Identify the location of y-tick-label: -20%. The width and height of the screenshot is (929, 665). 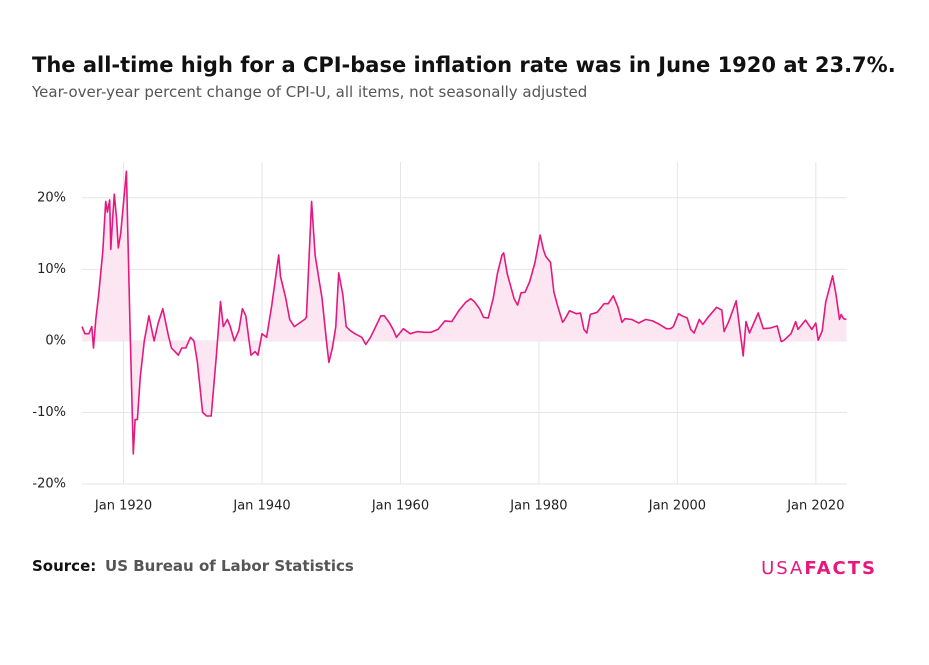
(49, 484).